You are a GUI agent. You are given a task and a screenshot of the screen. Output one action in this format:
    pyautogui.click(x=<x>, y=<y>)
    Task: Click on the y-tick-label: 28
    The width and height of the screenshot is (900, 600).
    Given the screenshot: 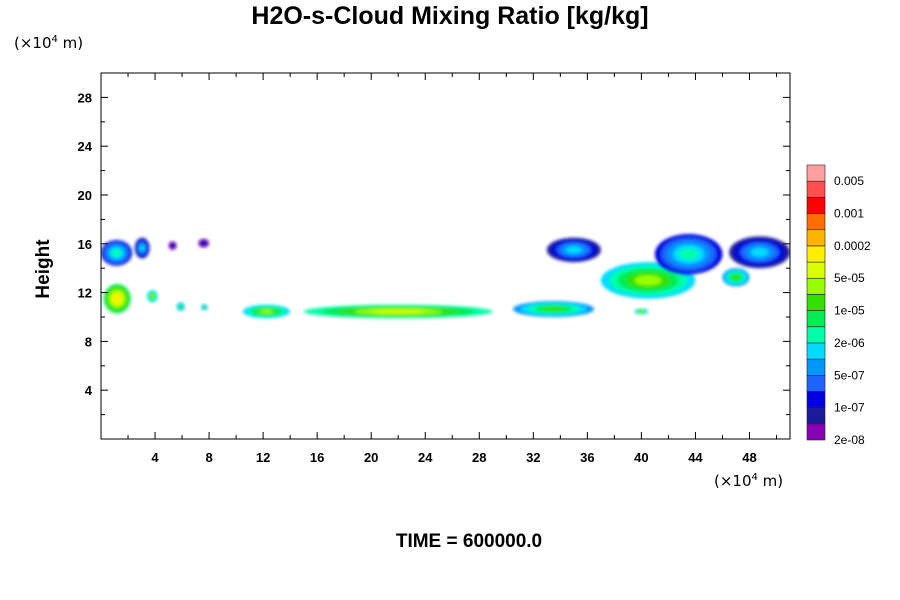 What is the action you would take?
    pyautogui.click(x=85, y=97)
    